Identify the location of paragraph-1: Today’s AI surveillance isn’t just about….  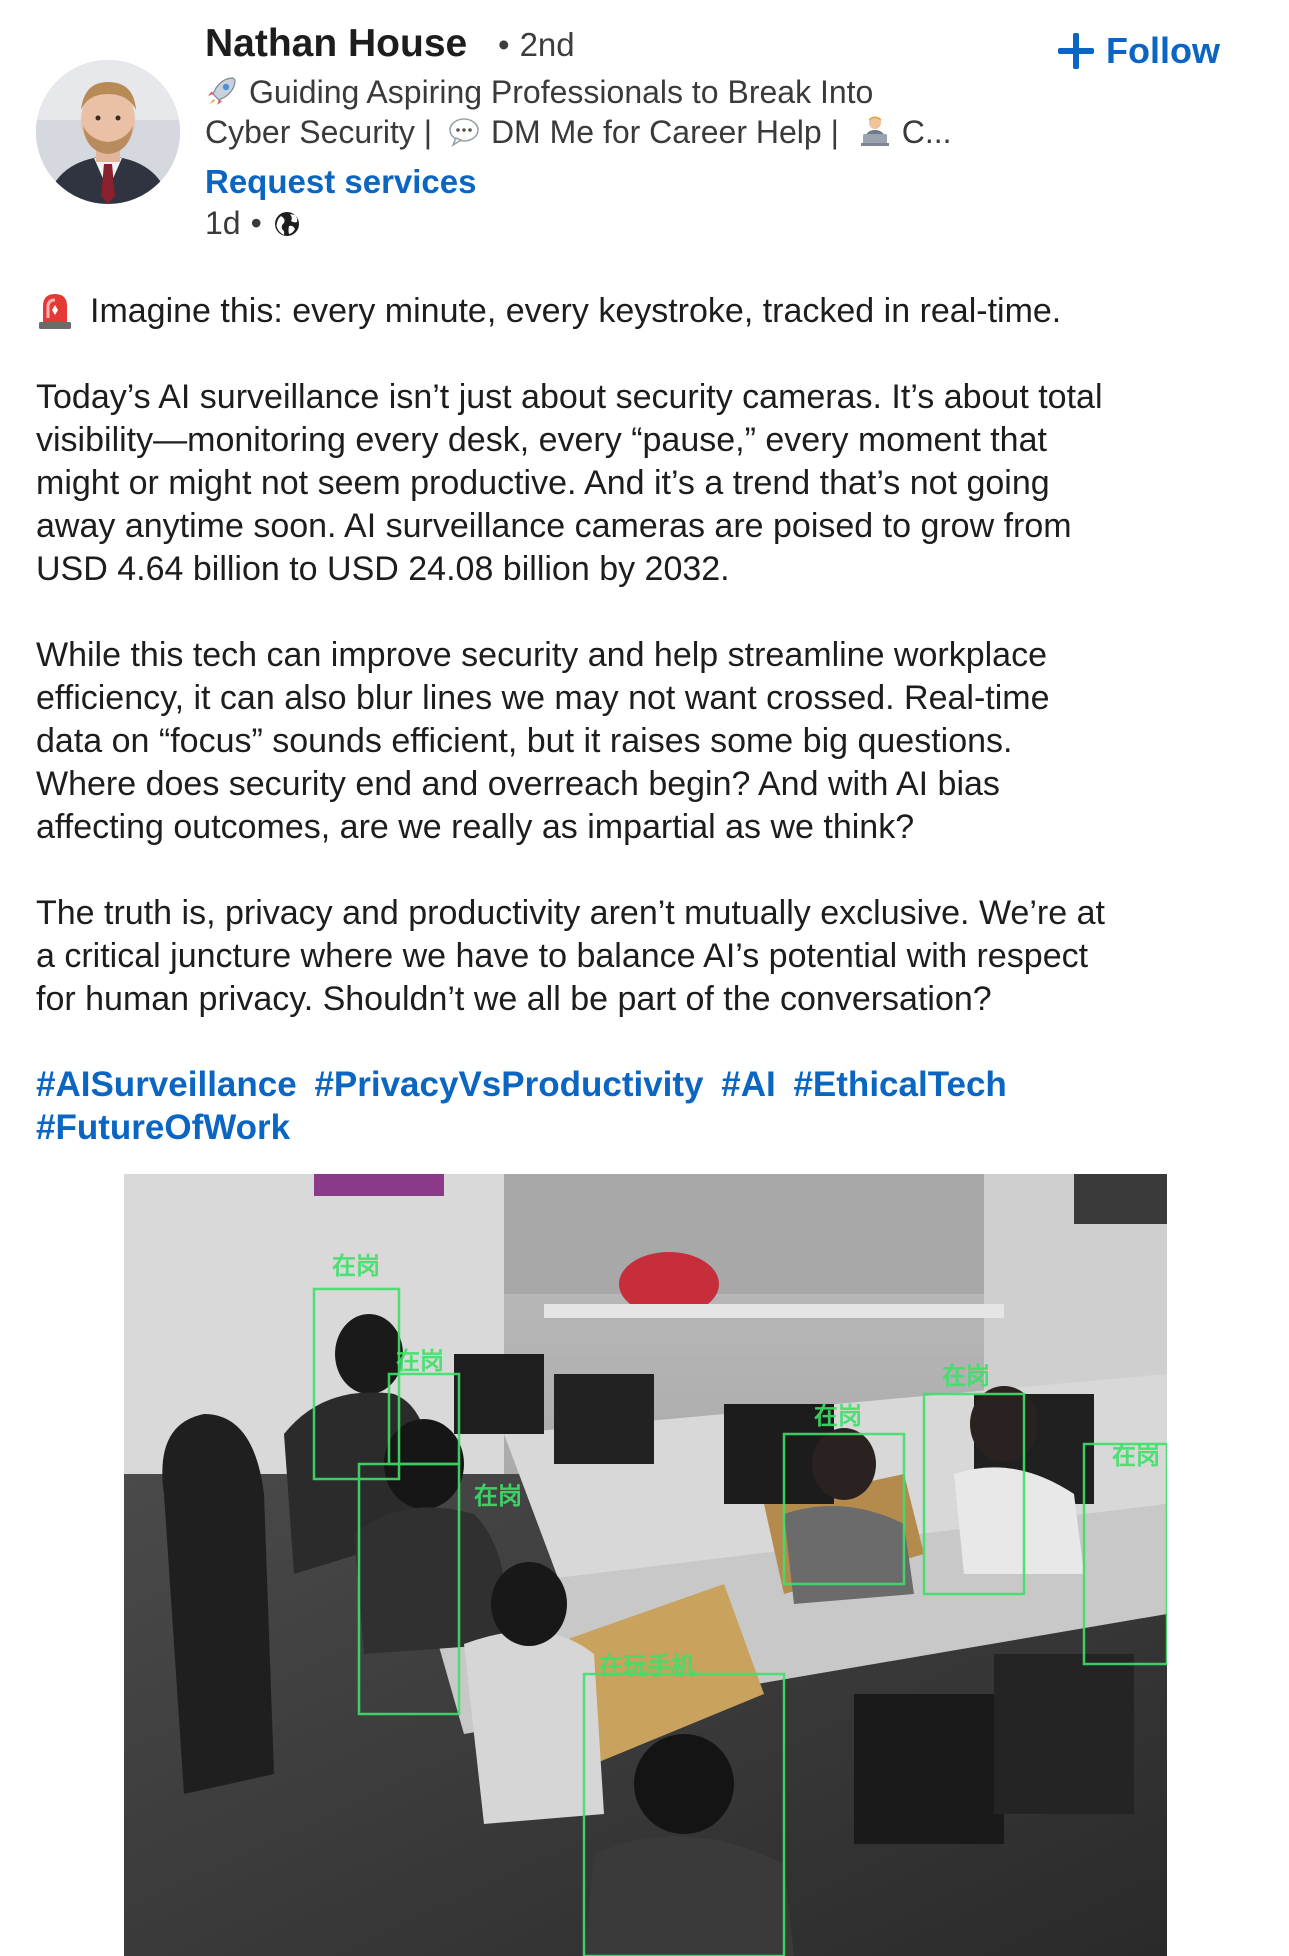
(646, 483).